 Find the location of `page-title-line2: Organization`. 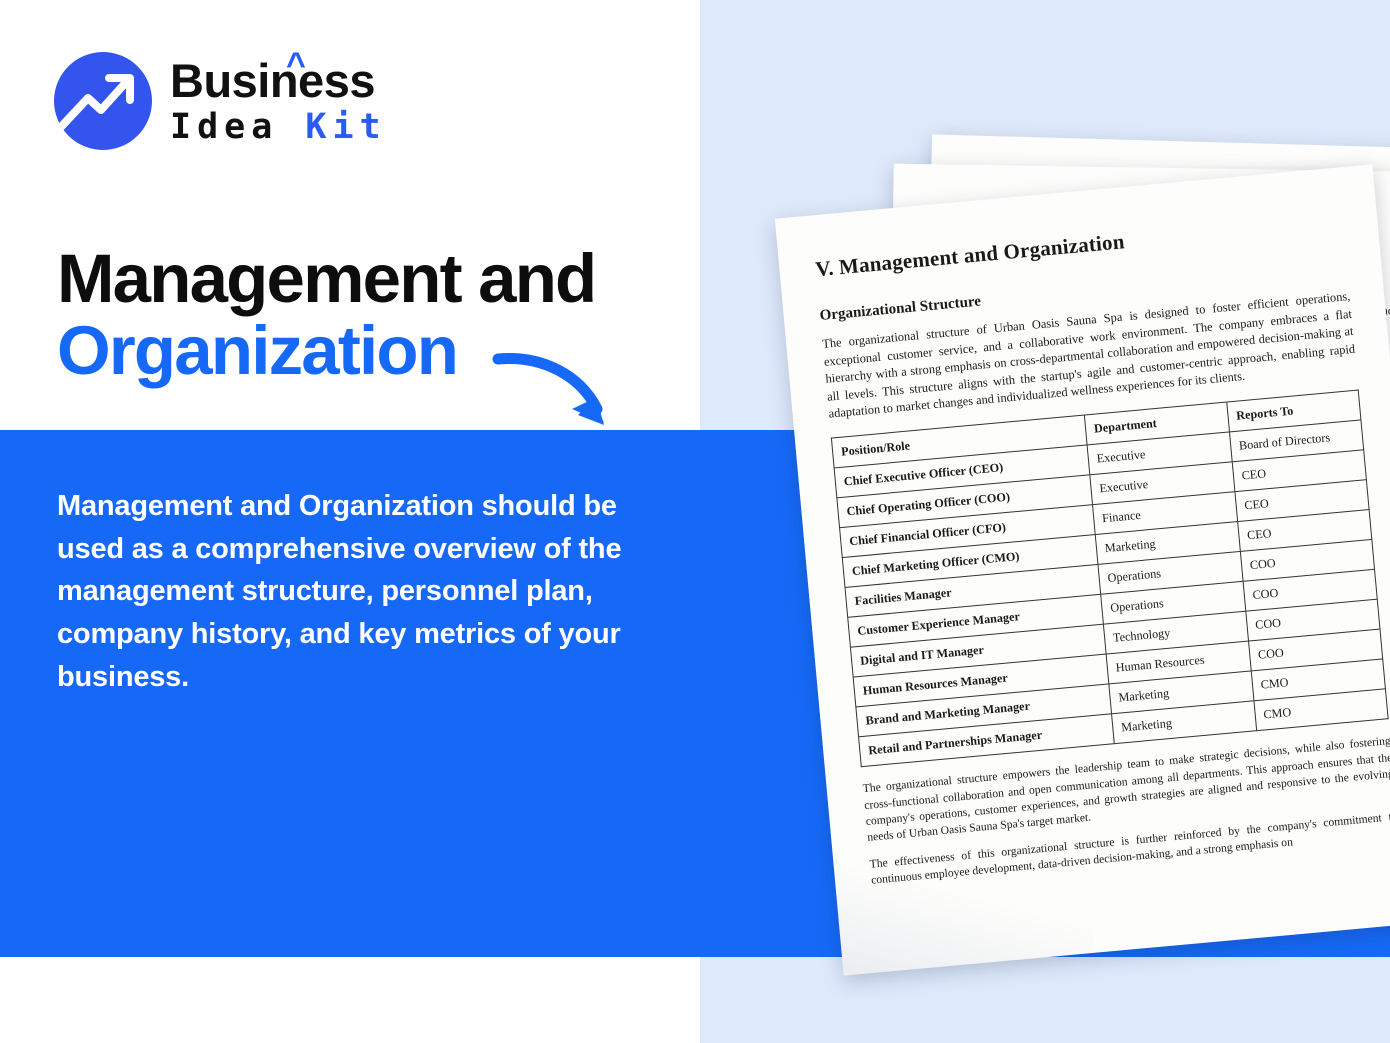

page-title-line2: Organization is located at coordinates (258, 351).